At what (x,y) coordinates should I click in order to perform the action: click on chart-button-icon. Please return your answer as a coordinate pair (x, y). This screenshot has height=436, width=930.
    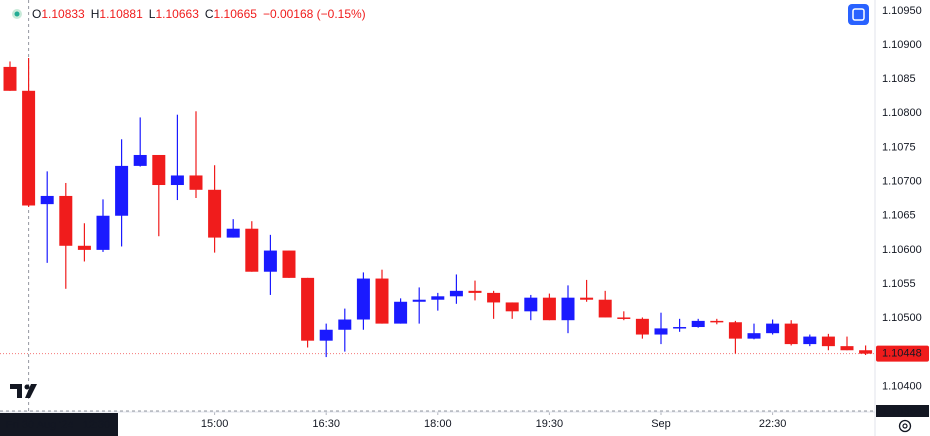
    Looking at the image, I should click on (858, 14).